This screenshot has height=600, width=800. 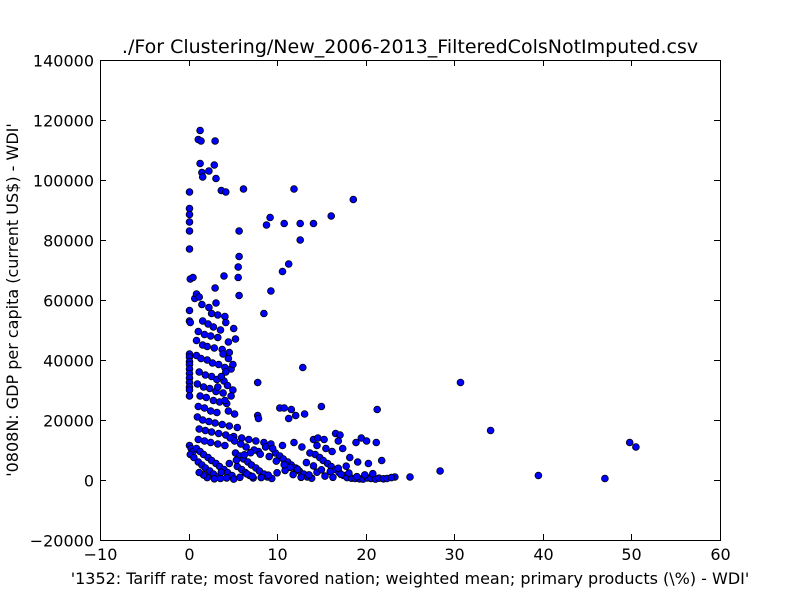 I want to click on y-tick-label: 80000, so click(x=68, y=241).